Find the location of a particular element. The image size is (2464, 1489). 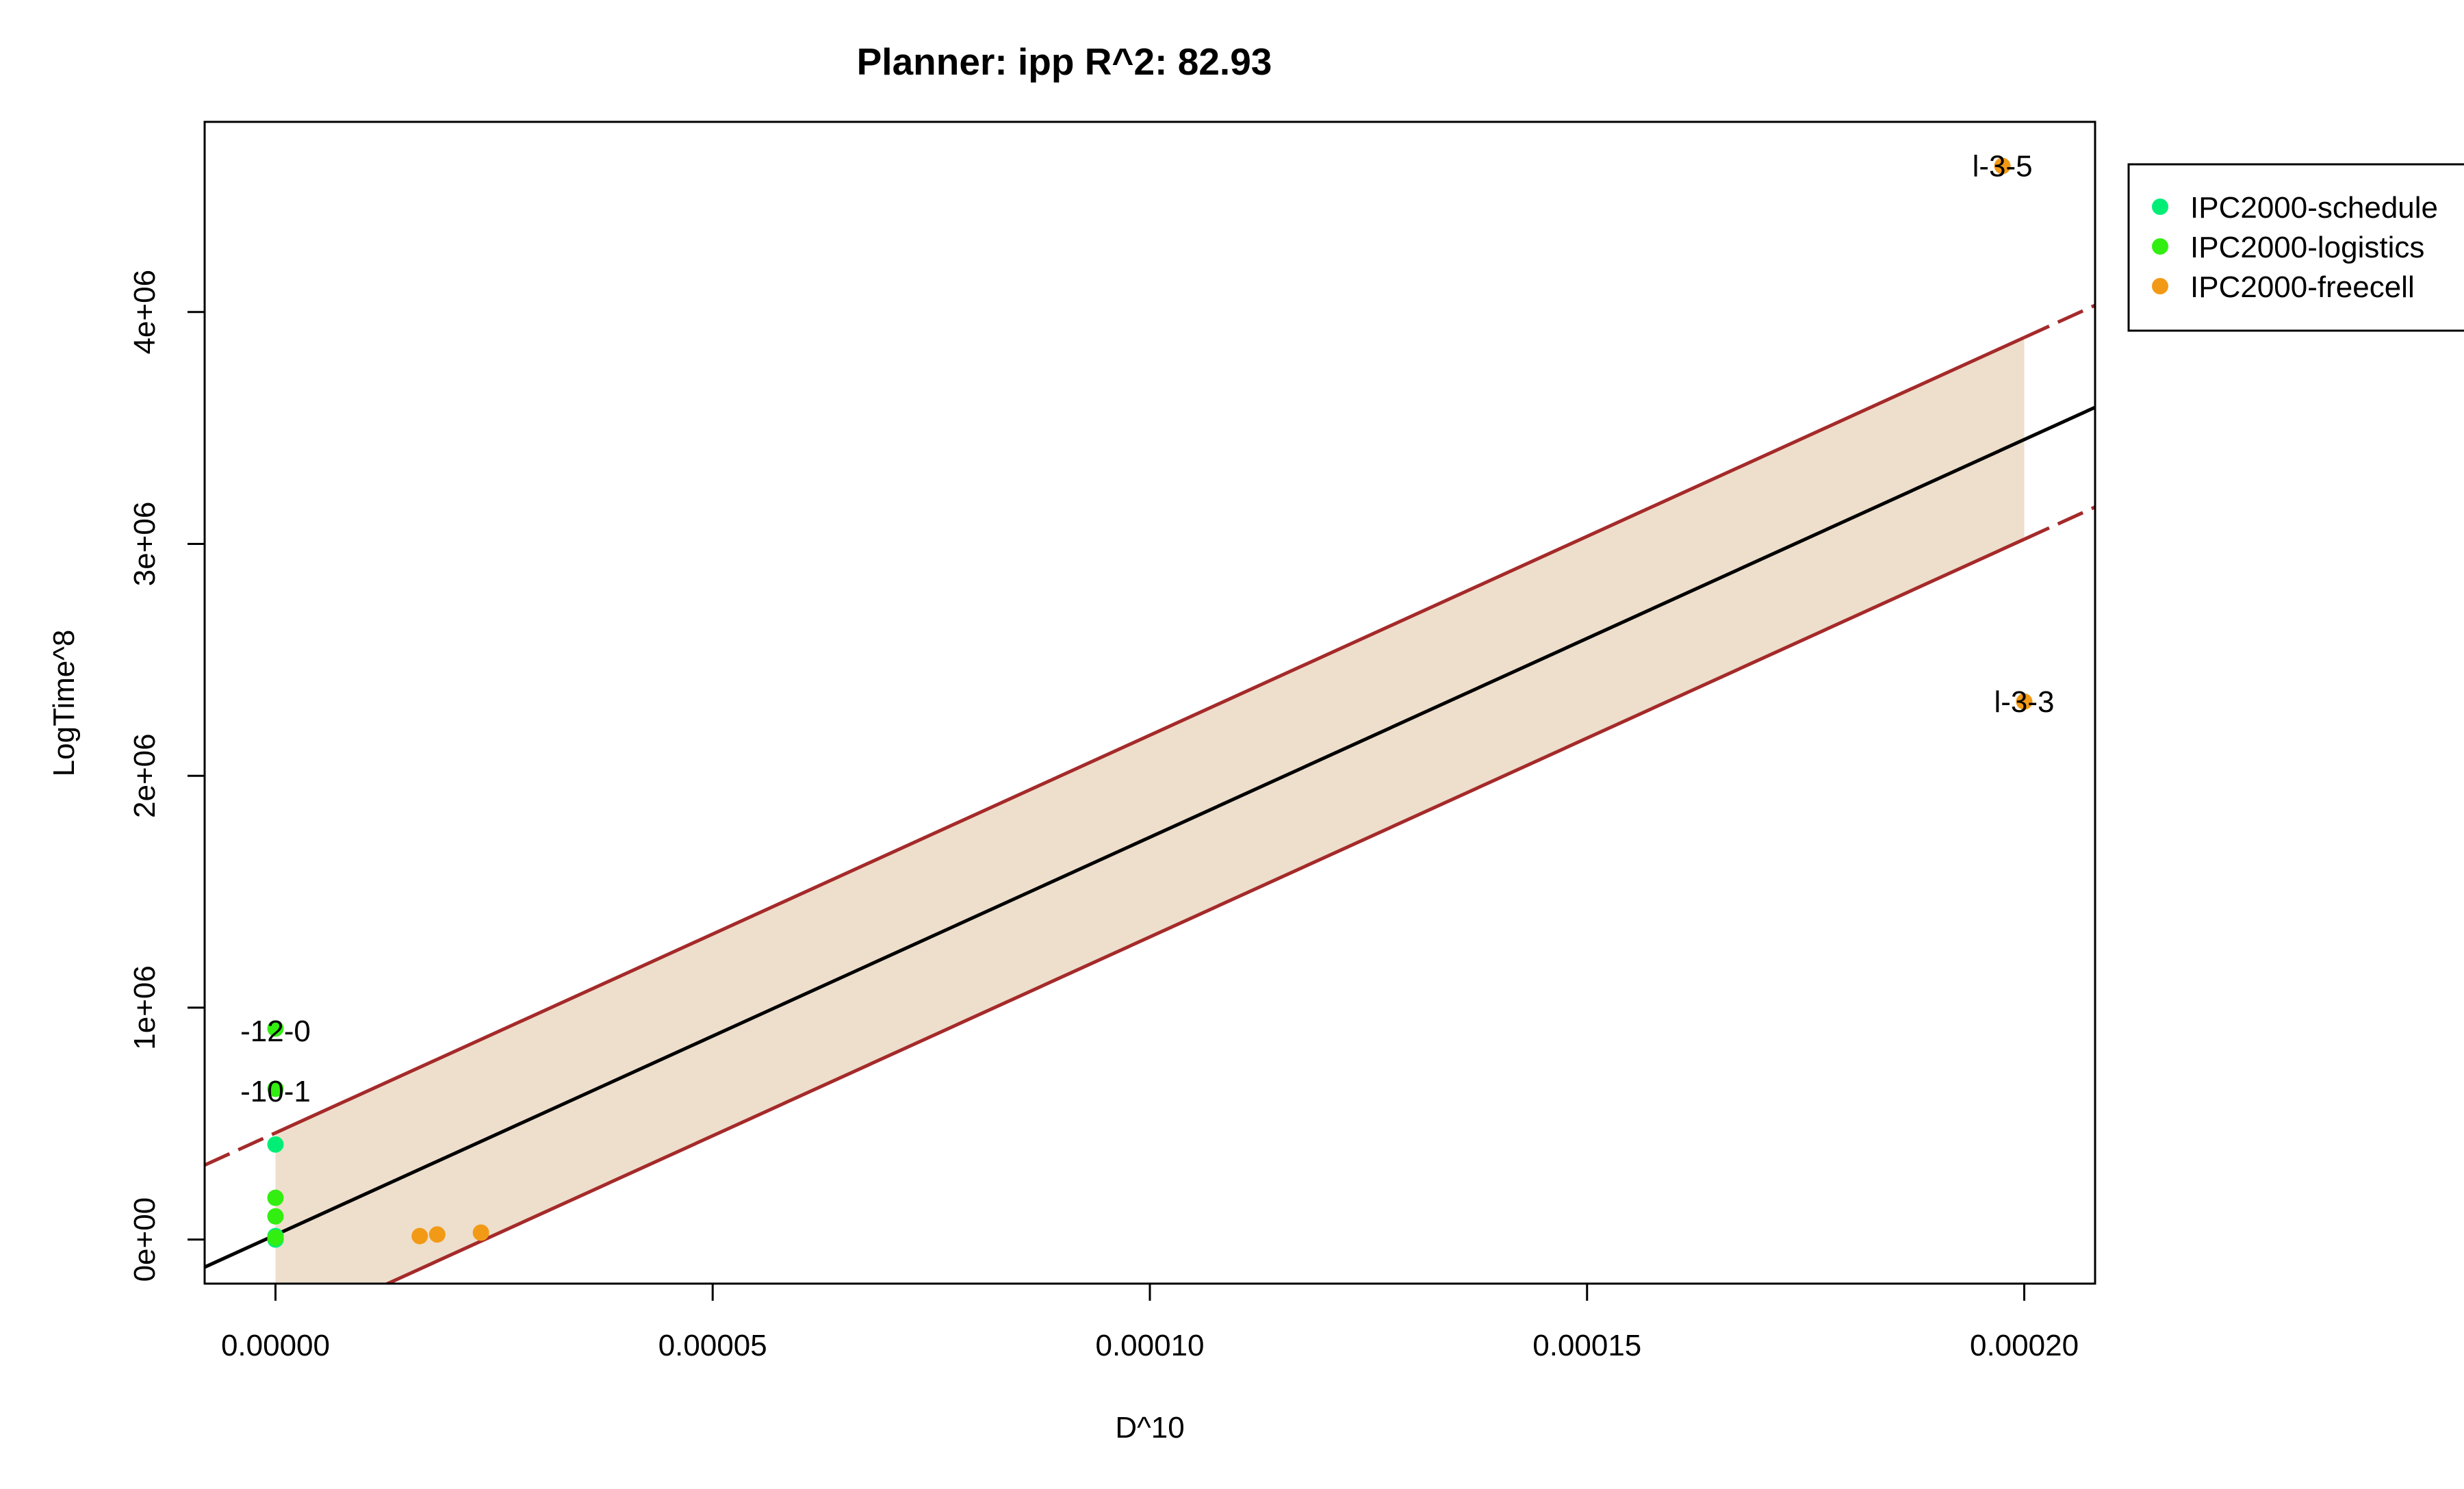

x-tick-label: 0.00020 is located at coordinates (2024, 1345).